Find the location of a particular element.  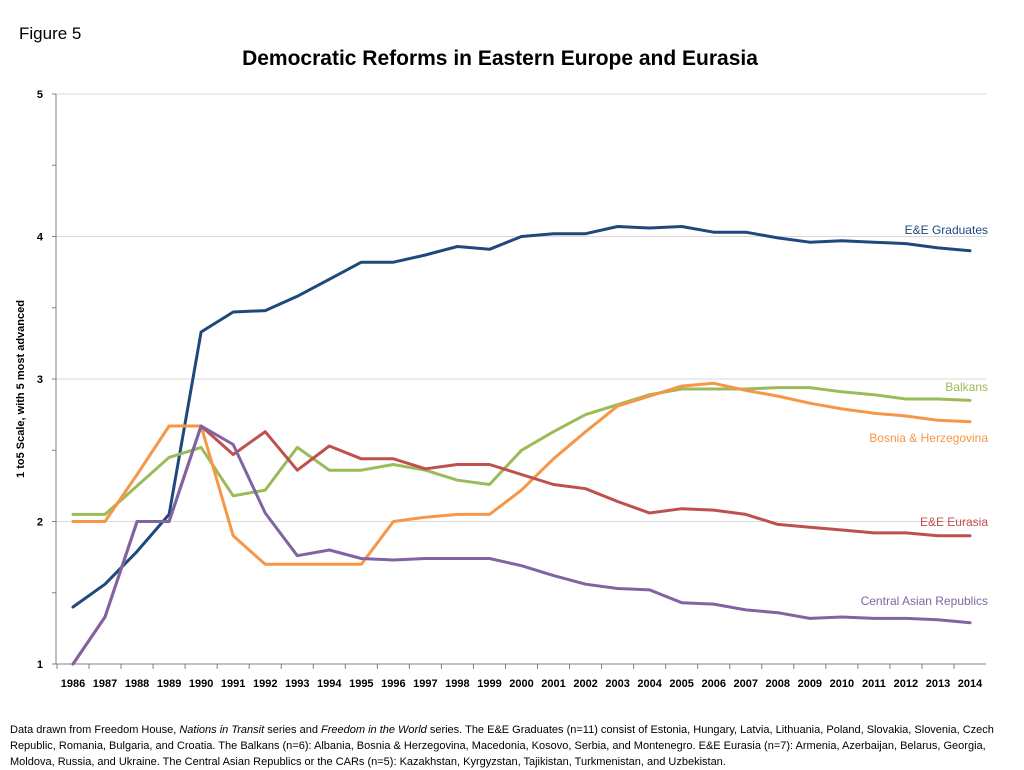

y-tick-label: 4 is located at coordinates (40, 238).